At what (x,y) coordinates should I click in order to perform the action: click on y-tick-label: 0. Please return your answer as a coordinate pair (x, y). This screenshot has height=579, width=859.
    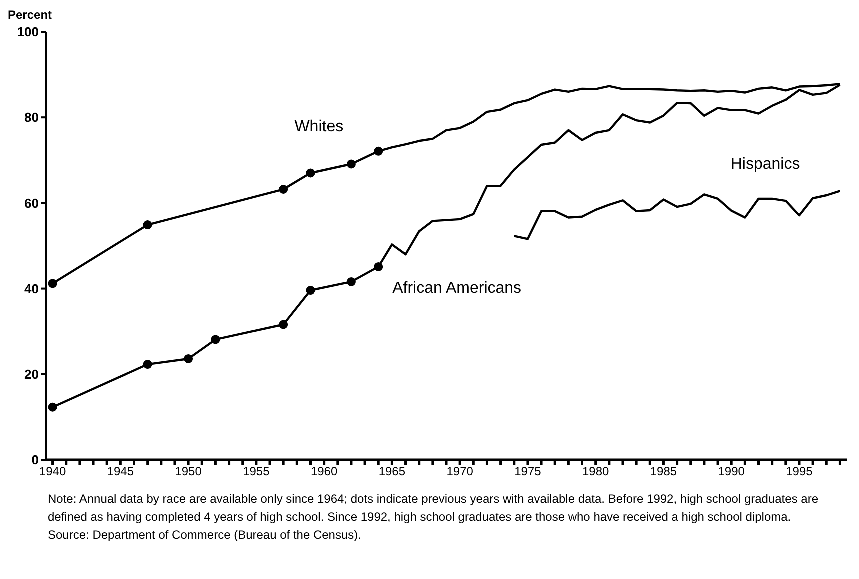
    Looking at the image, I should click on (35, 460).